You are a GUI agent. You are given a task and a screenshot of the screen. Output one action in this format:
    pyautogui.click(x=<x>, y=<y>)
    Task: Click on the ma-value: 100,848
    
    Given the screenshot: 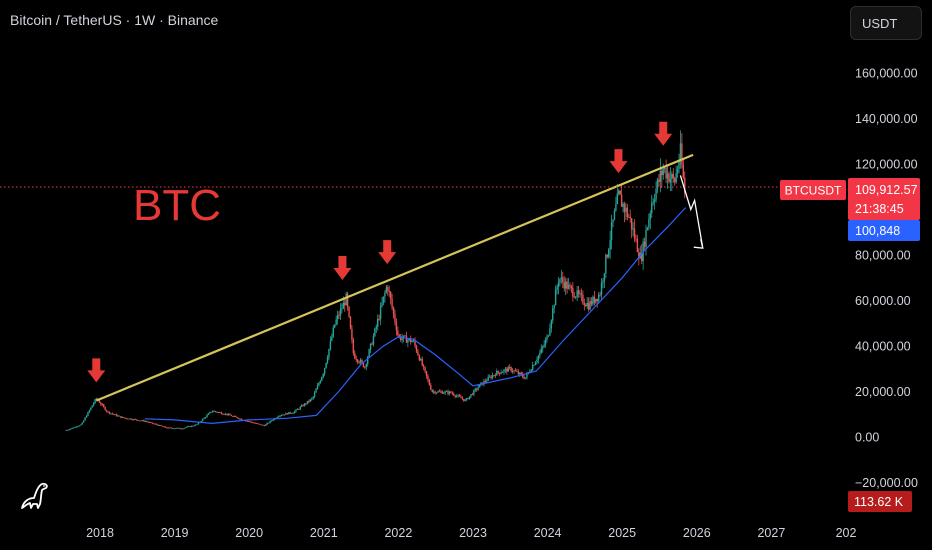 What is the action you would take?
    pyautogui.click(x=877, y=231)
    